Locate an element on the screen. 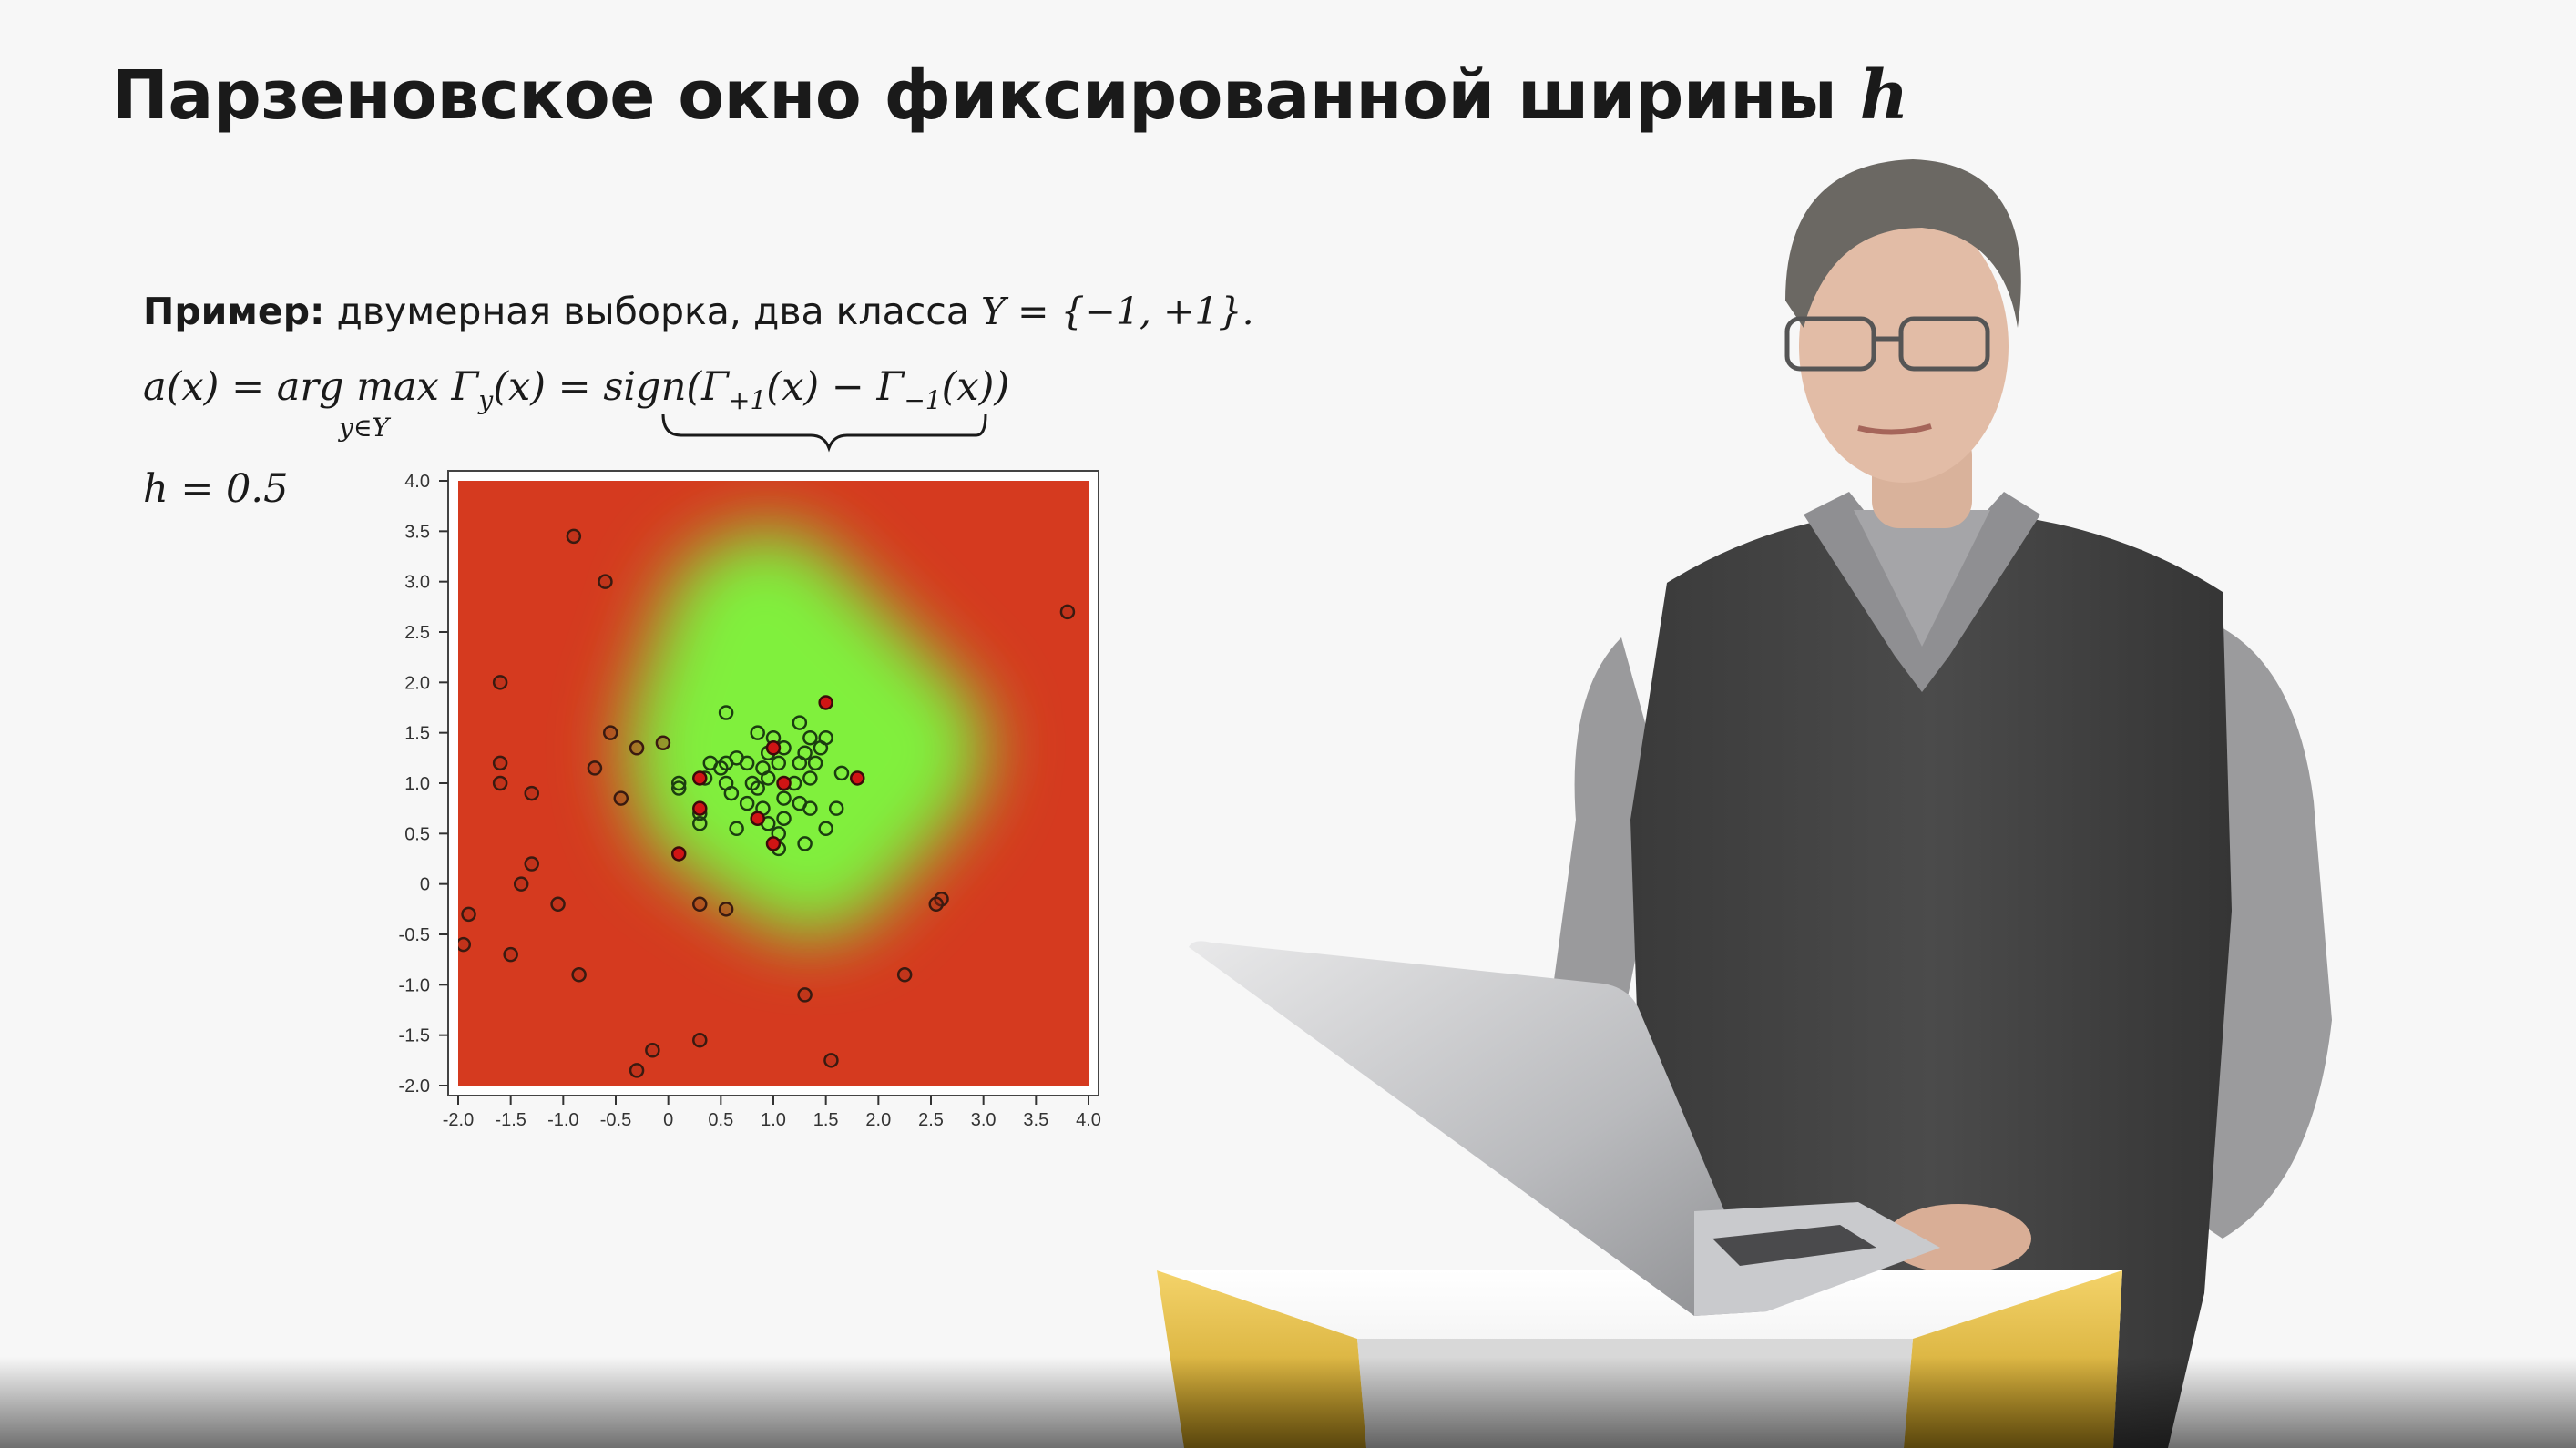  slide-title: Парзеновское окно фиксированной ширины h is located at coordinates (1010, 96).